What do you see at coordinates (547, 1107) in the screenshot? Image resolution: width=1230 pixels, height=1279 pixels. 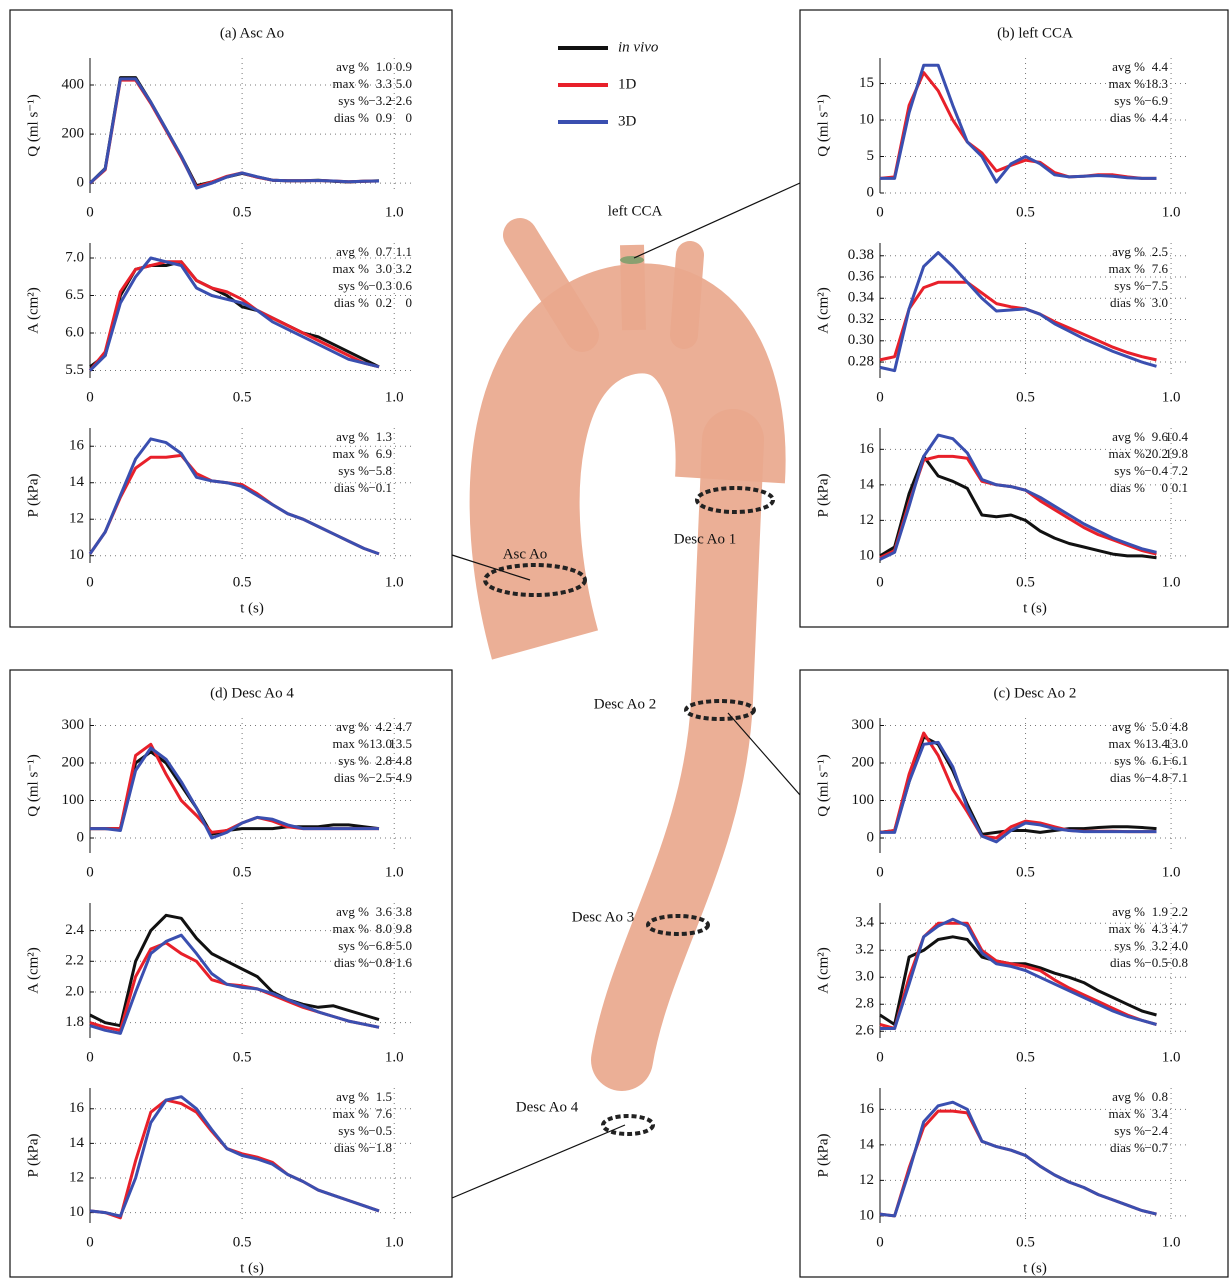 I see `section-label: Desc Ao 4` at bounding box center [547, 1107].